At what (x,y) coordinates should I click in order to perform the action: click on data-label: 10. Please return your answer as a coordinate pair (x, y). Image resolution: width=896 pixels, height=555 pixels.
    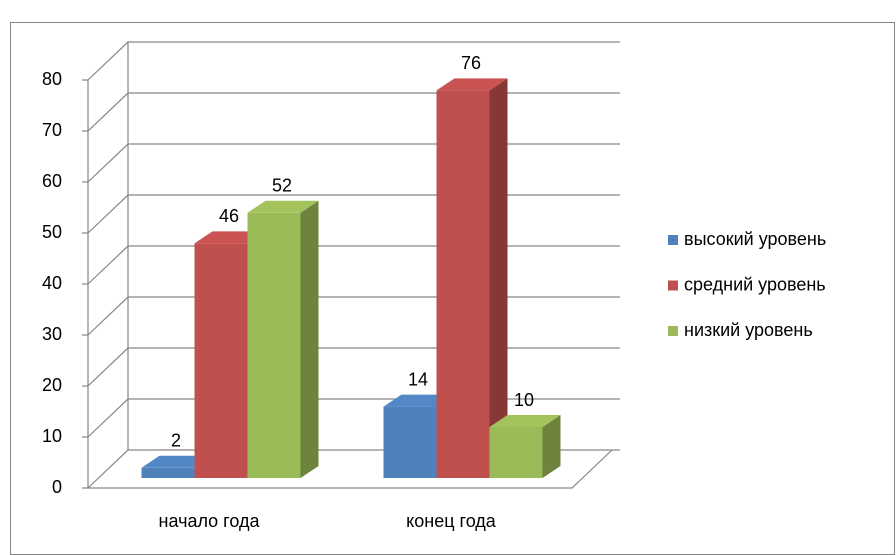
    Looking at the image, I should click on (524, 400).